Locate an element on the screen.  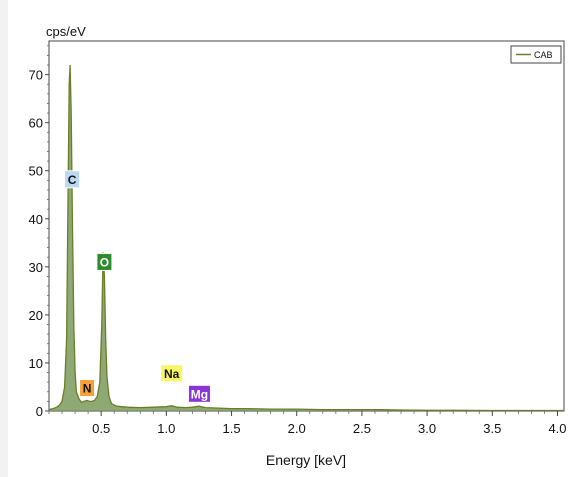
element-tag-na: Na is located at coordinates (172, 373).